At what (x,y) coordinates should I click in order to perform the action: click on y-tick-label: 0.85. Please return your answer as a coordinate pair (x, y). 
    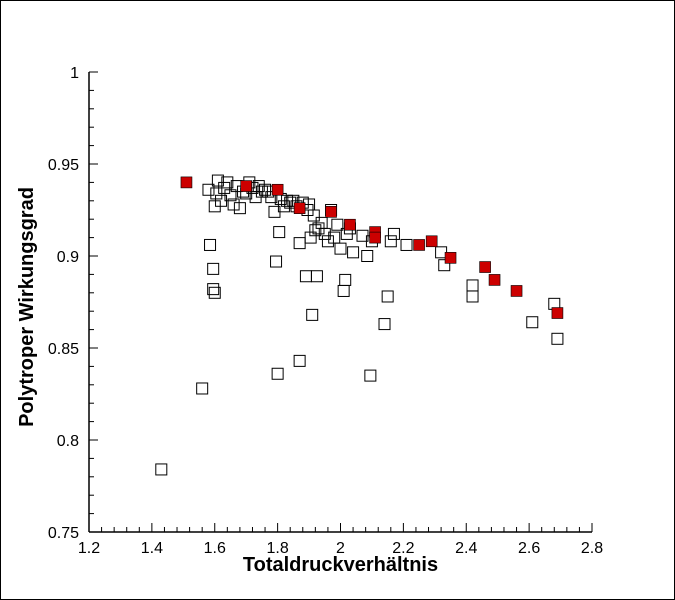
    Looking at the image, I should click on (63, 349).